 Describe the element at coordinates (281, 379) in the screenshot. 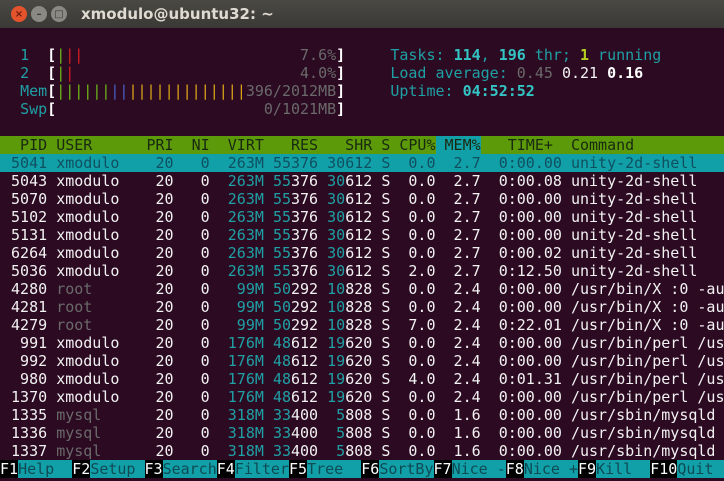

I see `digits-thousands: 48` at that location.